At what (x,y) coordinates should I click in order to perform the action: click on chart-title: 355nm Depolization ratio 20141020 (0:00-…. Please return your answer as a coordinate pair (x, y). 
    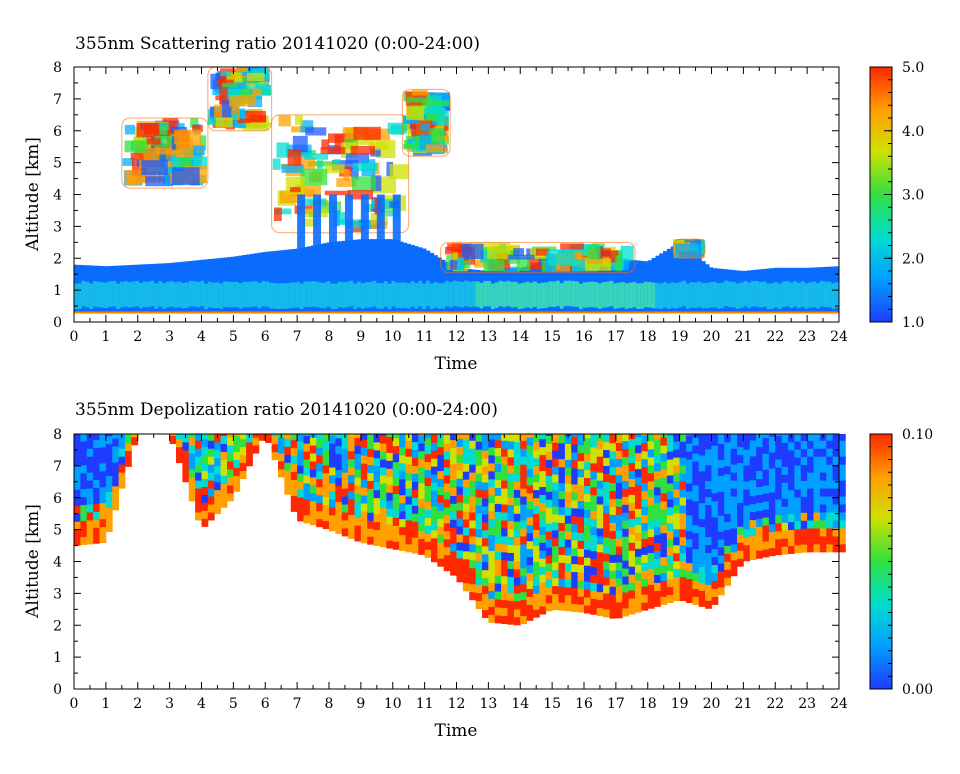
    Looking at the image, I should click on (286, 410).